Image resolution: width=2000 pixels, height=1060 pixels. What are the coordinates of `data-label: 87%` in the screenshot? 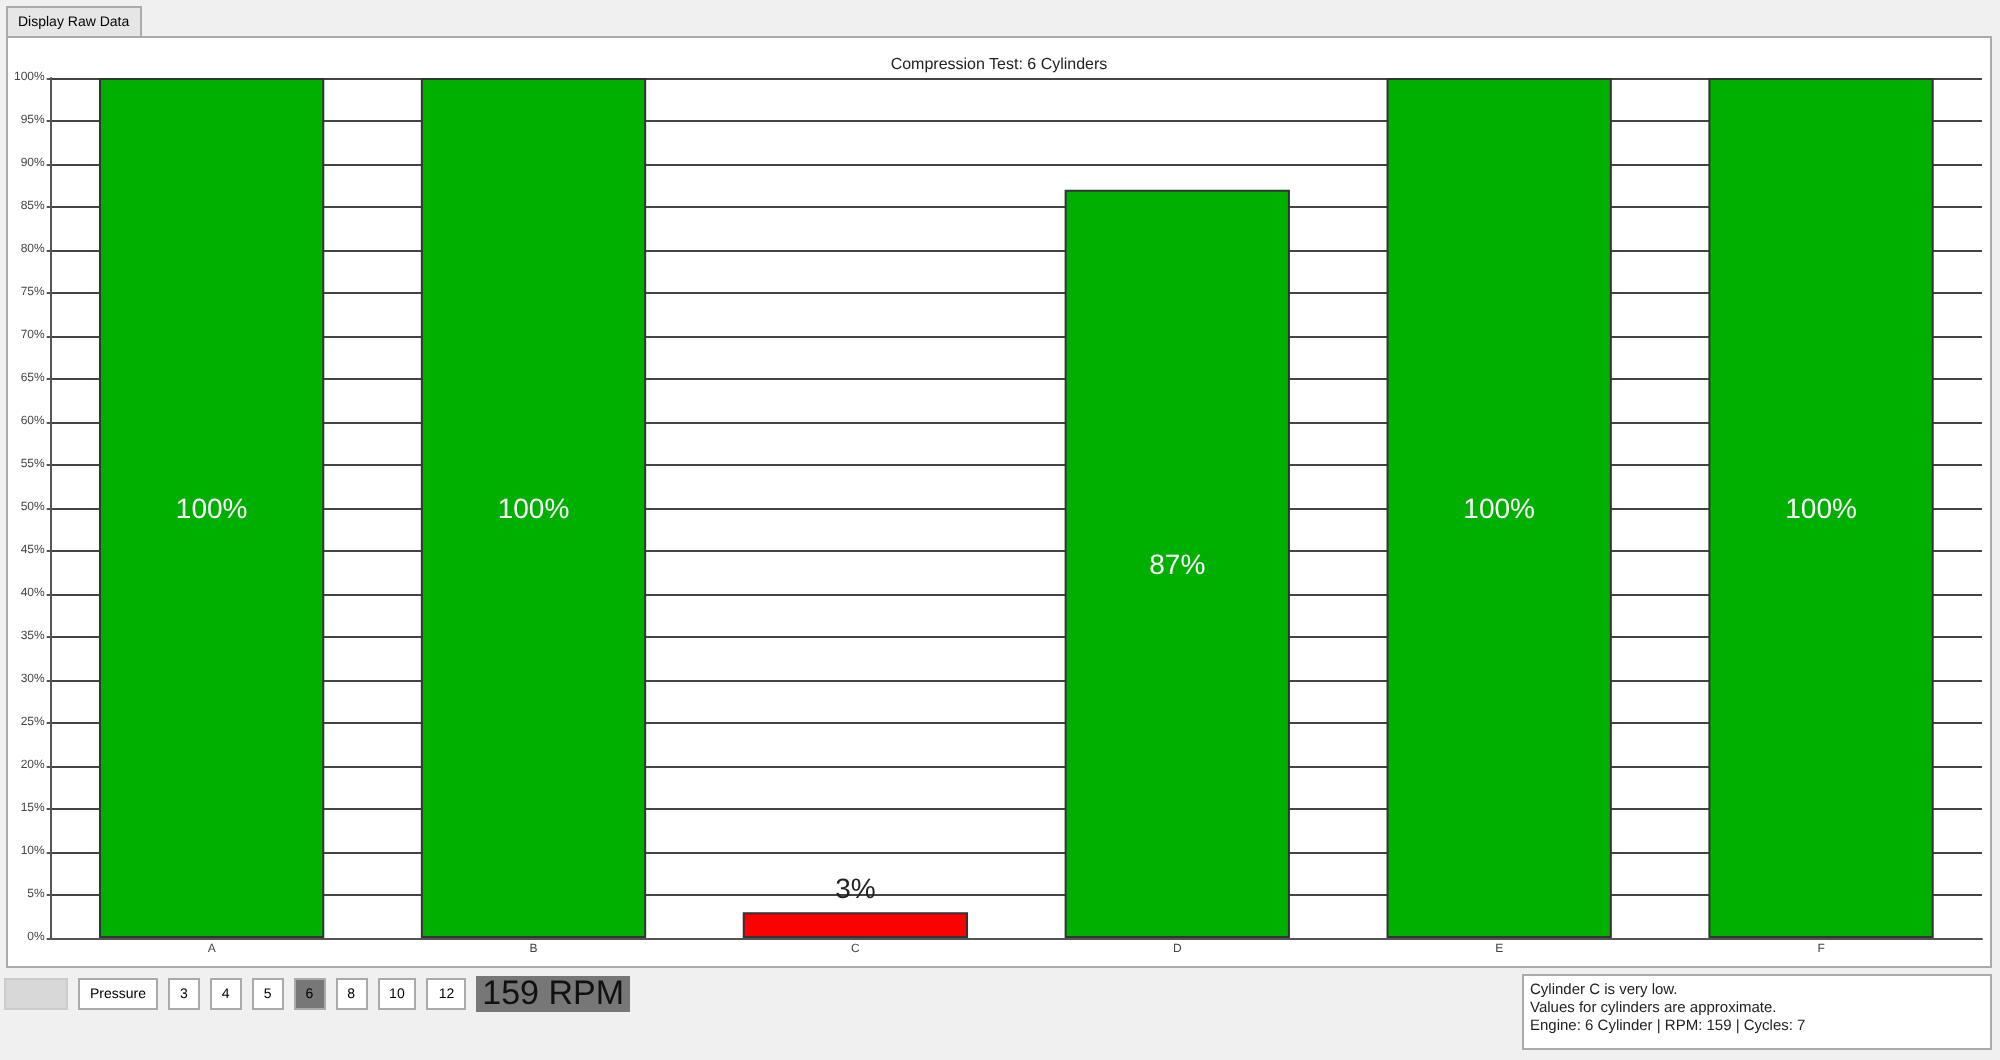 It's located at (1177, 563).